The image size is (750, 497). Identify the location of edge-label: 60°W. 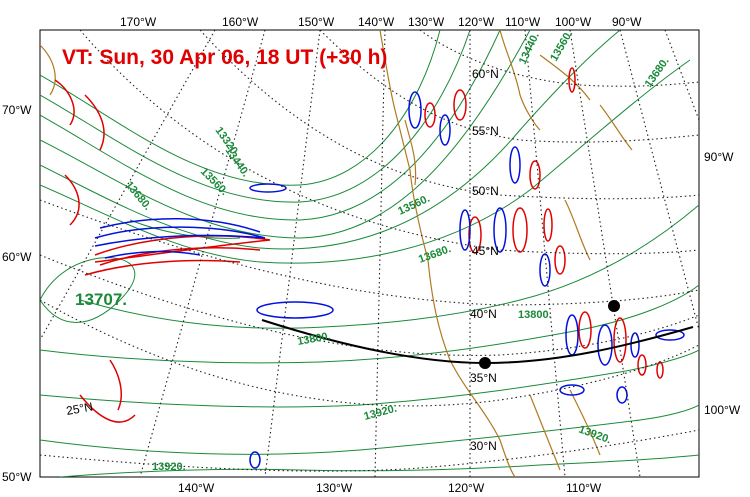
(17, 257).